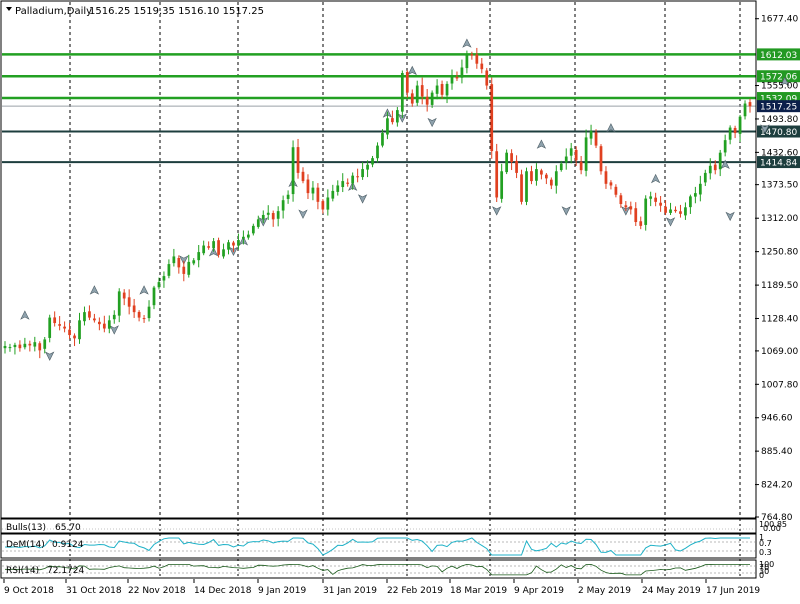 This screenshot has height=604, width=800. What do you see at coordinates (9, 9) in the screenshot?
I see `symbol-menu-triangle-icon` at bounding box center [9, 9].